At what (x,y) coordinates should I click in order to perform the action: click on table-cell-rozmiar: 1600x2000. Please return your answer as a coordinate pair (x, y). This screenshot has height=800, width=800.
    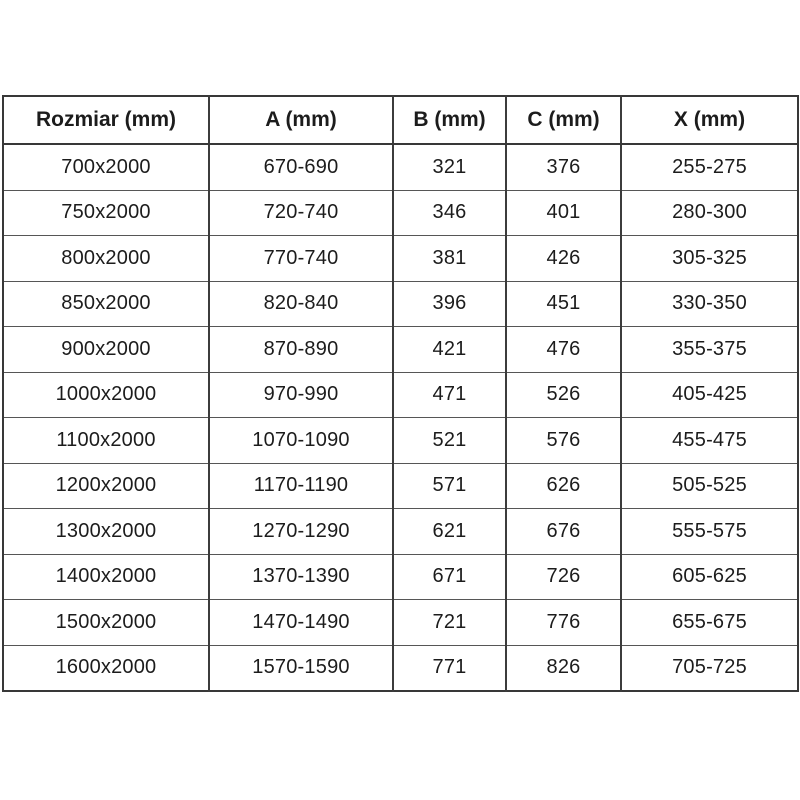
    Looking at the image, I should click on (106, 668).